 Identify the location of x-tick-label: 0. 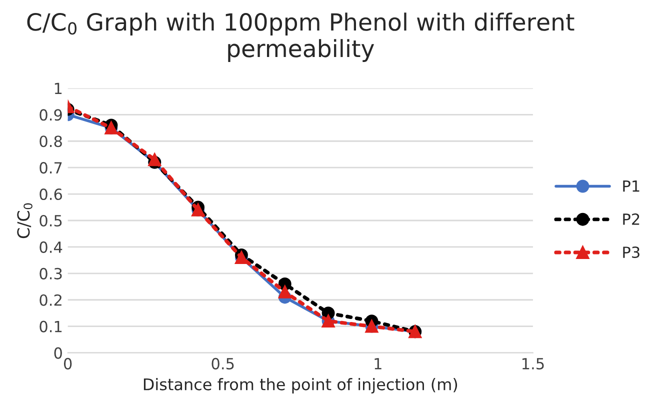
(68, 364).